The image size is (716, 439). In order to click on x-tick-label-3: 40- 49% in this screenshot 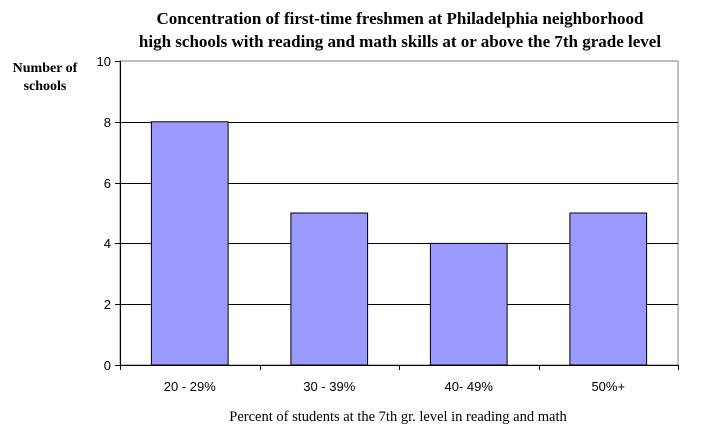, I will do `click(469, 386)`.